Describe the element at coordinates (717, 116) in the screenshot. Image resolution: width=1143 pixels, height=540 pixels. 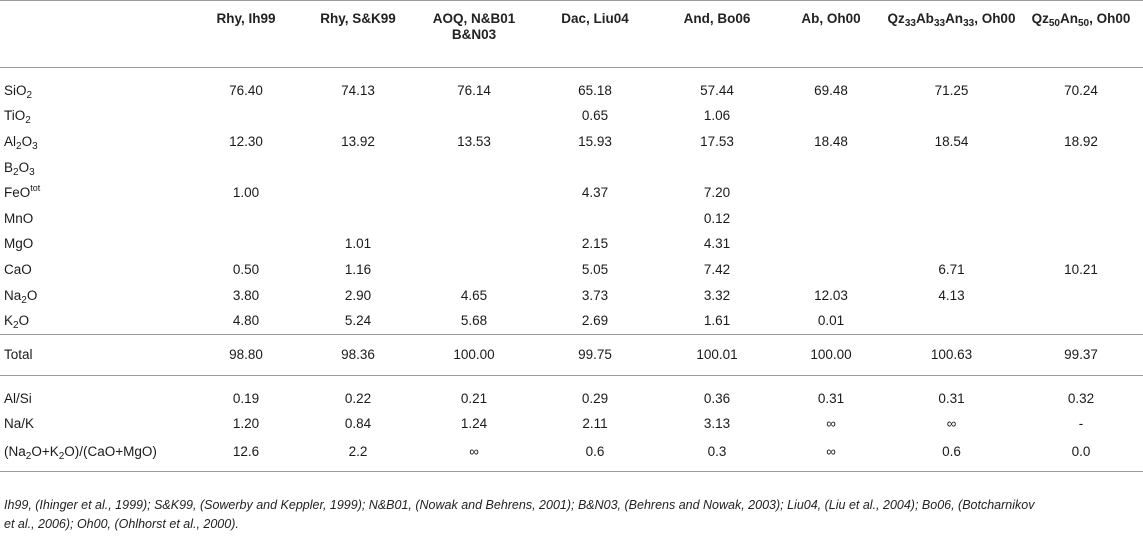
I see `value-cell: 1.06` at that location.